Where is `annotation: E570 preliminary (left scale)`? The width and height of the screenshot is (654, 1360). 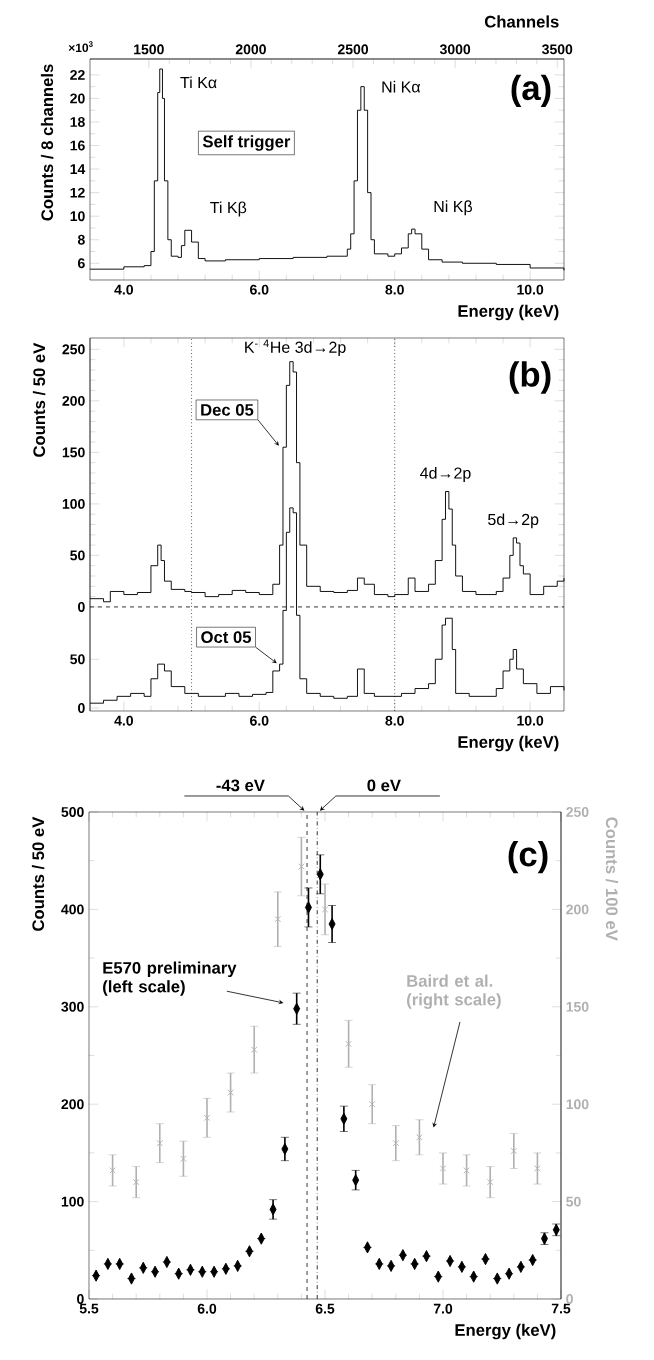
annotation: E570 preliminary (left scale) is located at coordinates (170, 978).